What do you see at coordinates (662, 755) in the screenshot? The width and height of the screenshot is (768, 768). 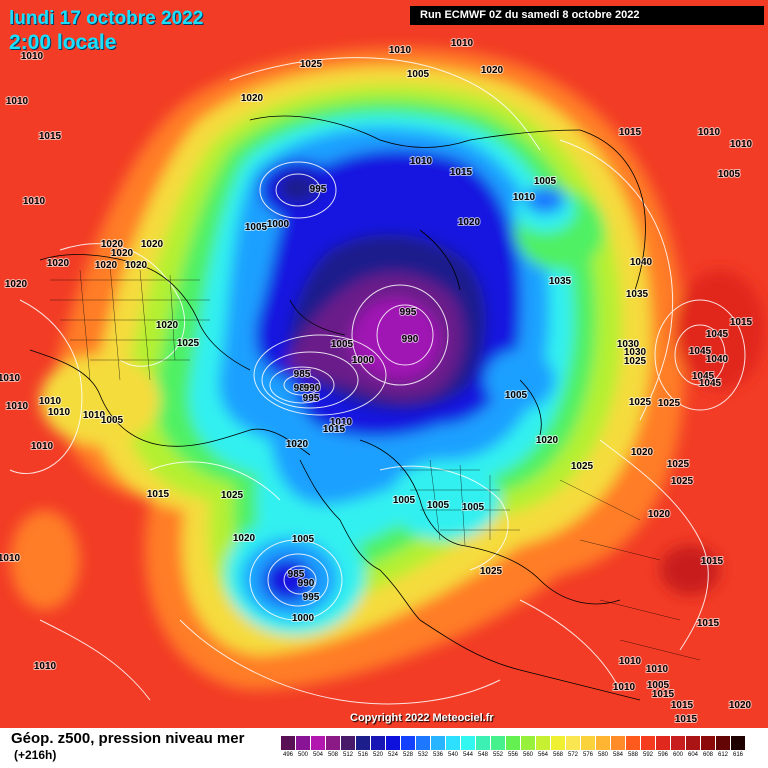 I see `legend-tick-label: 596` at bounding box center [662, 755].